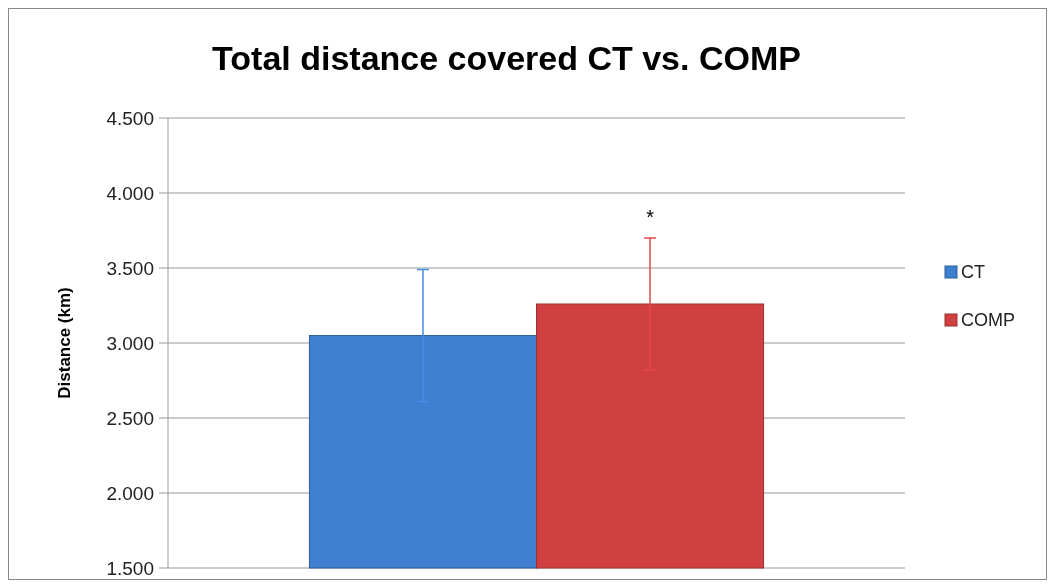 The image size is (1055, 588). I want to click on chart-title: Total distance covered CT vs. COMP, so click(506, 58).